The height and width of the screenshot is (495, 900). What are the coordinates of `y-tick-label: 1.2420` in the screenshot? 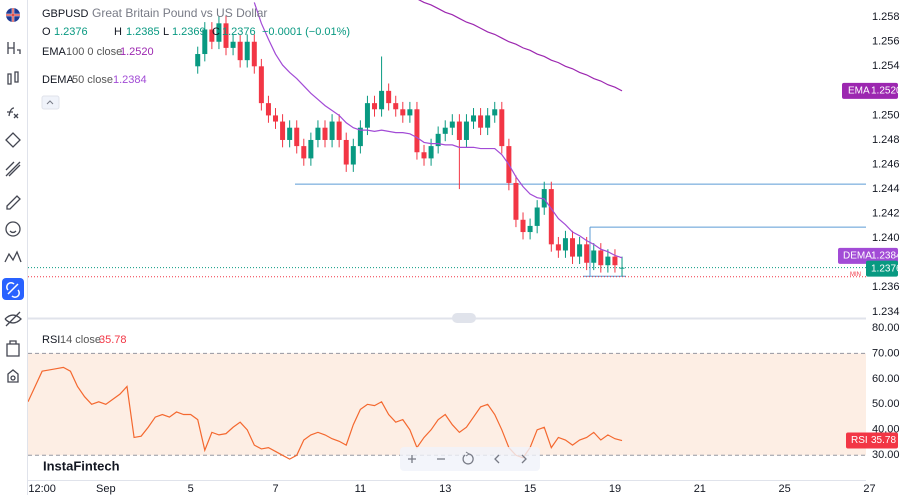 It's located at (886, 214).